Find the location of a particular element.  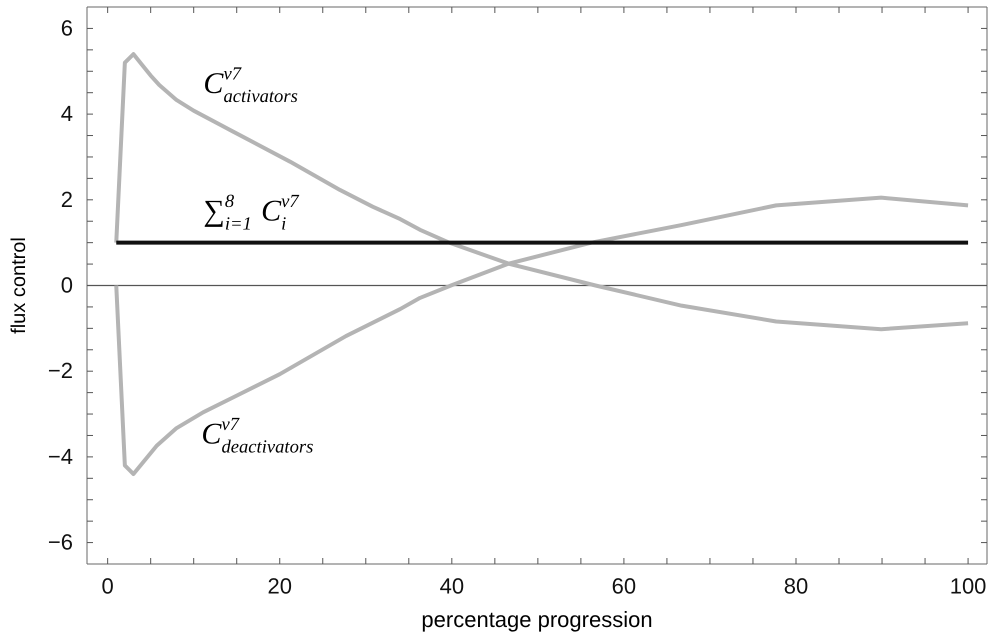

x-tick-label: 80 is located at coordinates (796, 586).